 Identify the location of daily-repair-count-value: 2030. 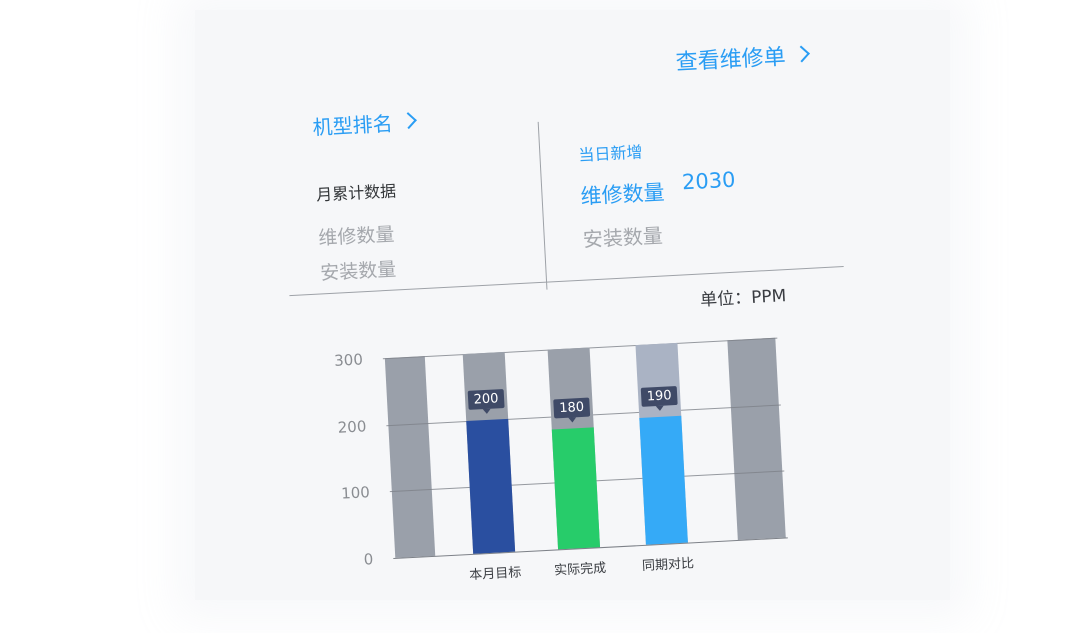
(709, 181).